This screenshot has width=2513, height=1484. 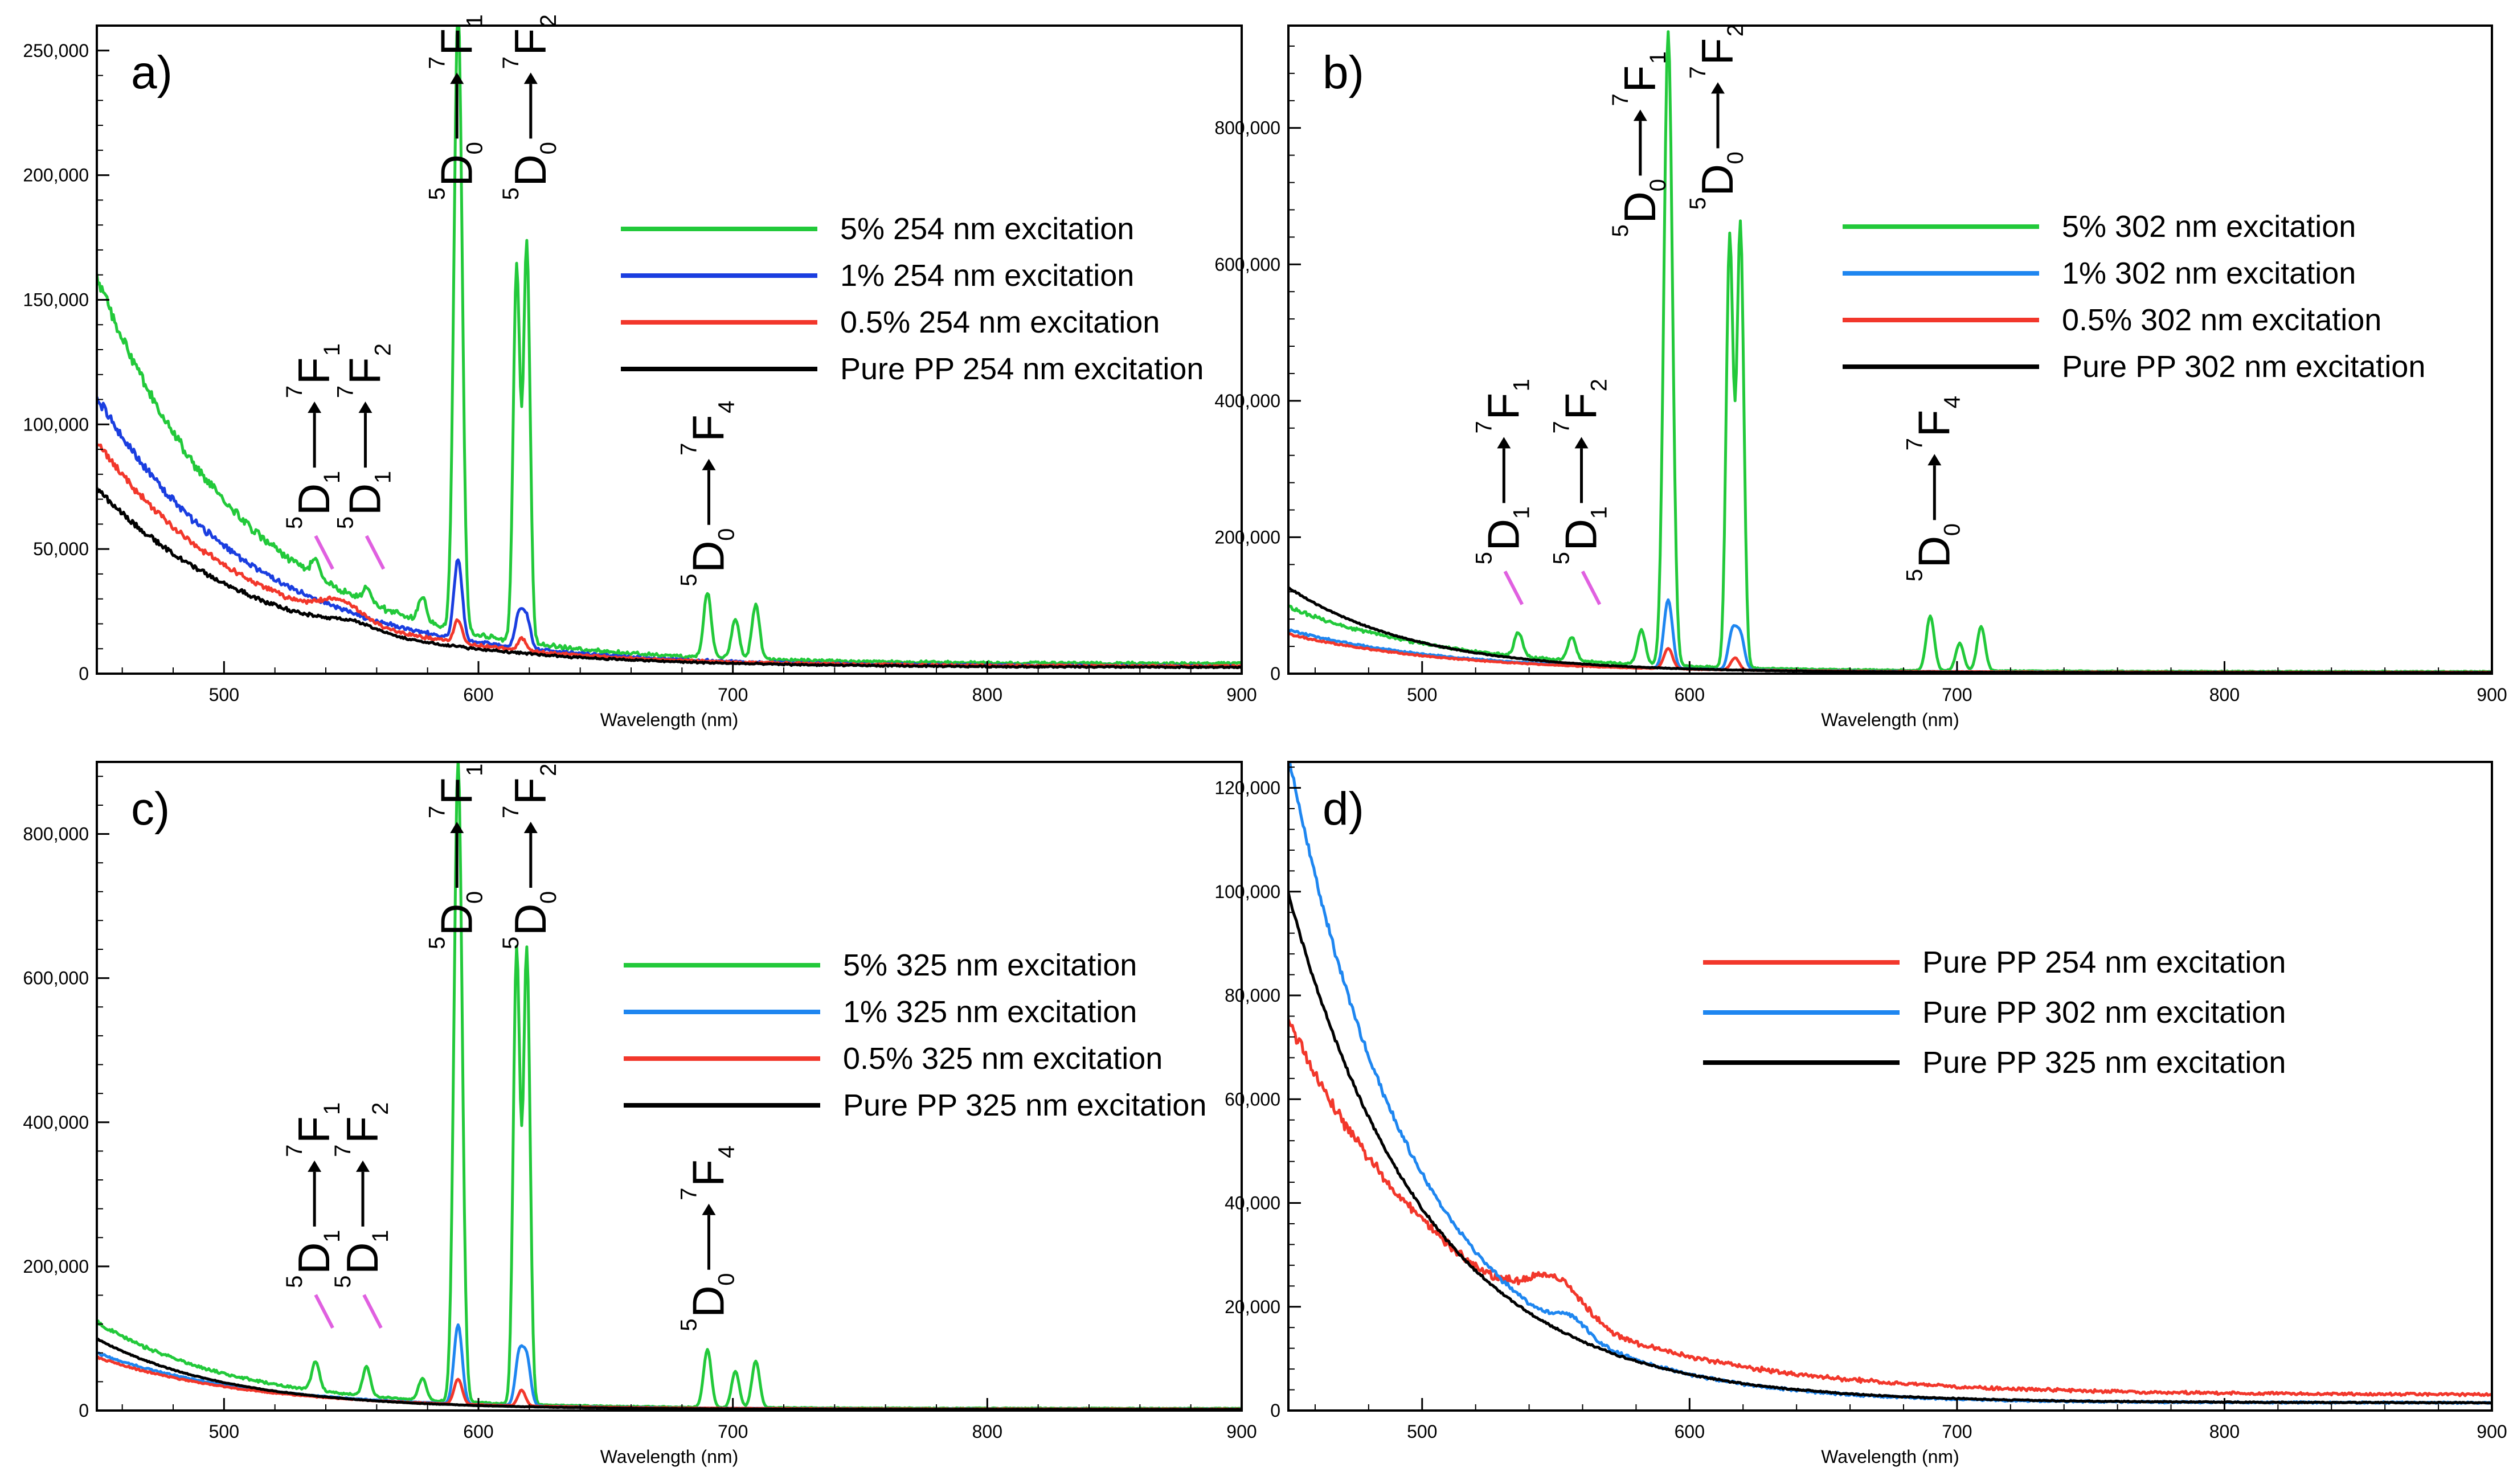 What do you see at coordinates (1247, 788) in the screenshot?
I see `y-tick-label: 120,000` at bounding box center [1247, 788].